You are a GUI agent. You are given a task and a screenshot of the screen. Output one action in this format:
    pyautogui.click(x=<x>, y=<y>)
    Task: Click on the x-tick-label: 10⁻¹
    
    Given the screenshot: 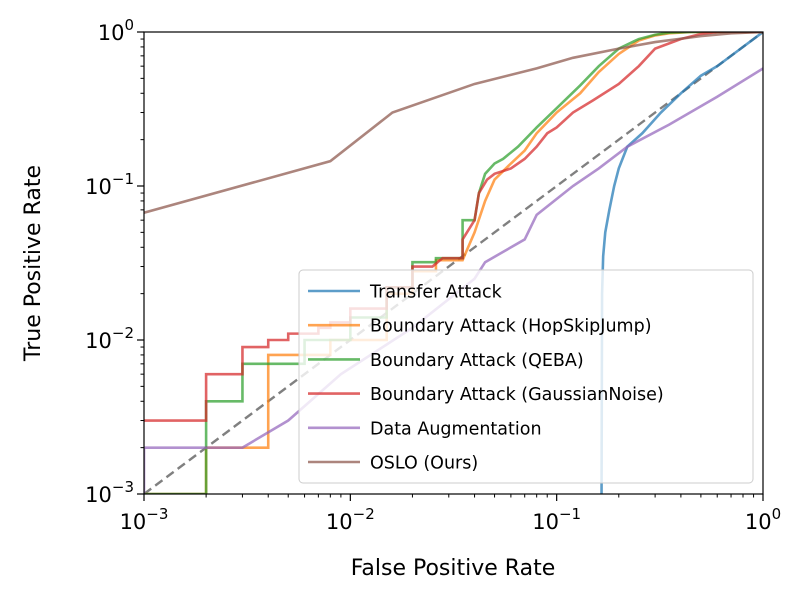 What is the action you would take?
    pyautogui.click(x=556, y=519)
    